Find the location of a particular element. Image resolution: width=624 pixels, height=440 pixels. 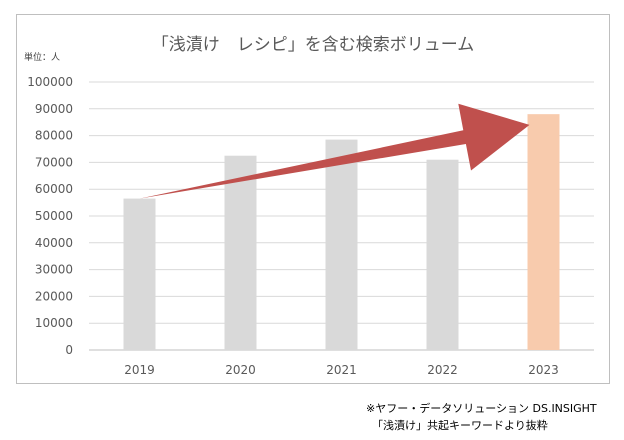

source-note: ※ヤフー・データソリューション DS.INSIGHT is located at coordinates (481, 408).